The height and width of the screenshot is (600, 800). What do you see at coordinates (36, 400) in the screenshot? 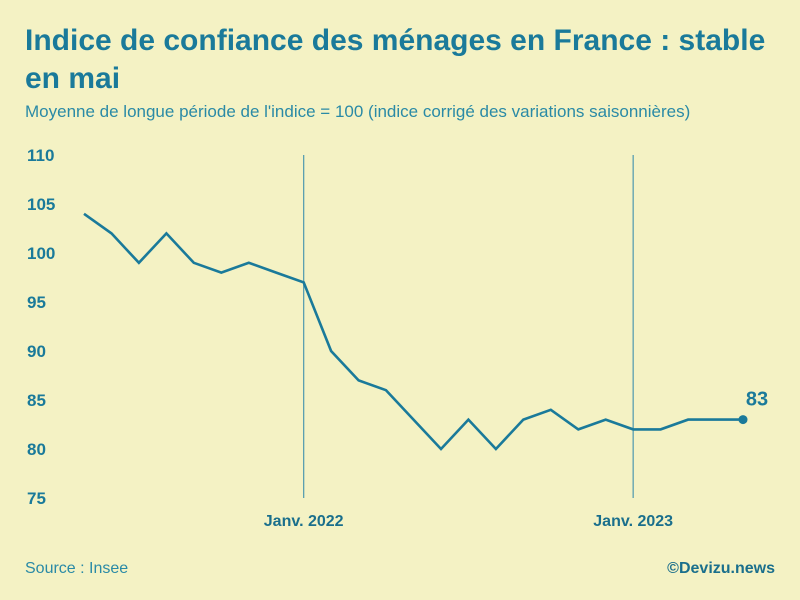
I see `y-tick-label: 85` at bounding box center [36, 400].